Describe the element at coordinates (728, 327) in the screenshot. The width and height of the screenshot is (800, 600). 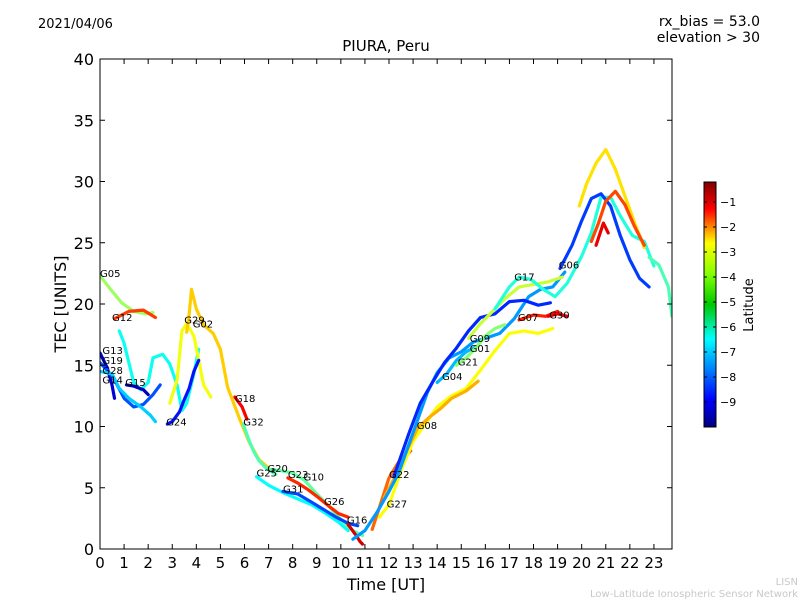
I see `colorbar-tick-label: −6` at that location.